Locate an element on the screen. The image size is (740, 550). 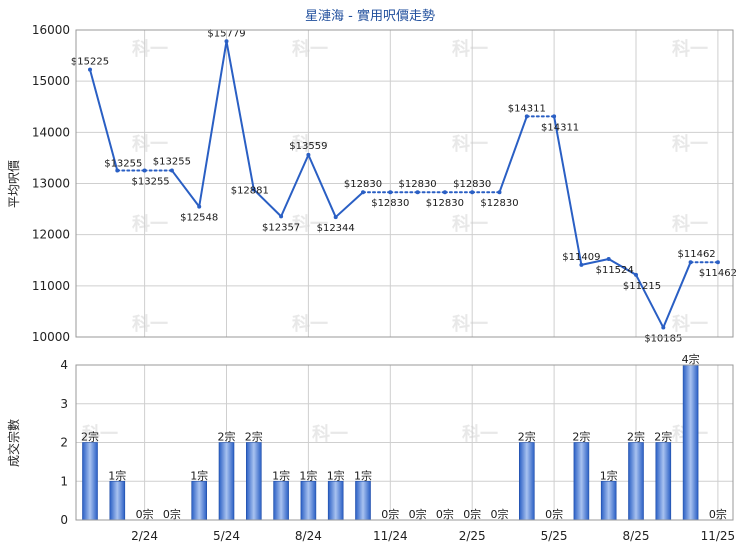
price-data-label: $12548 is located at coordinates (199, 218).